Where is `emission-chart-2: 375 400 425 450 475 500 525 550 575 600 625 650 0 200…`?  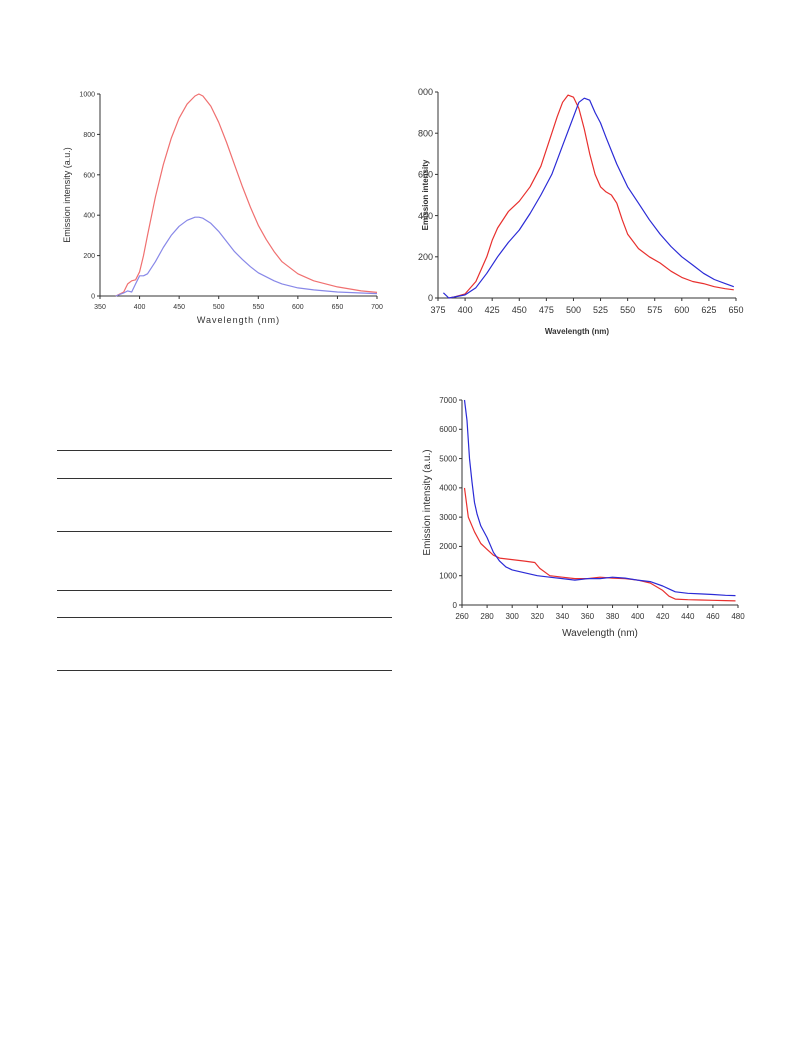
emission-chart-2: 375 400 425 450 475 500 525 550 575 600 625 650 0 200… is located at coordinates (583, 217).